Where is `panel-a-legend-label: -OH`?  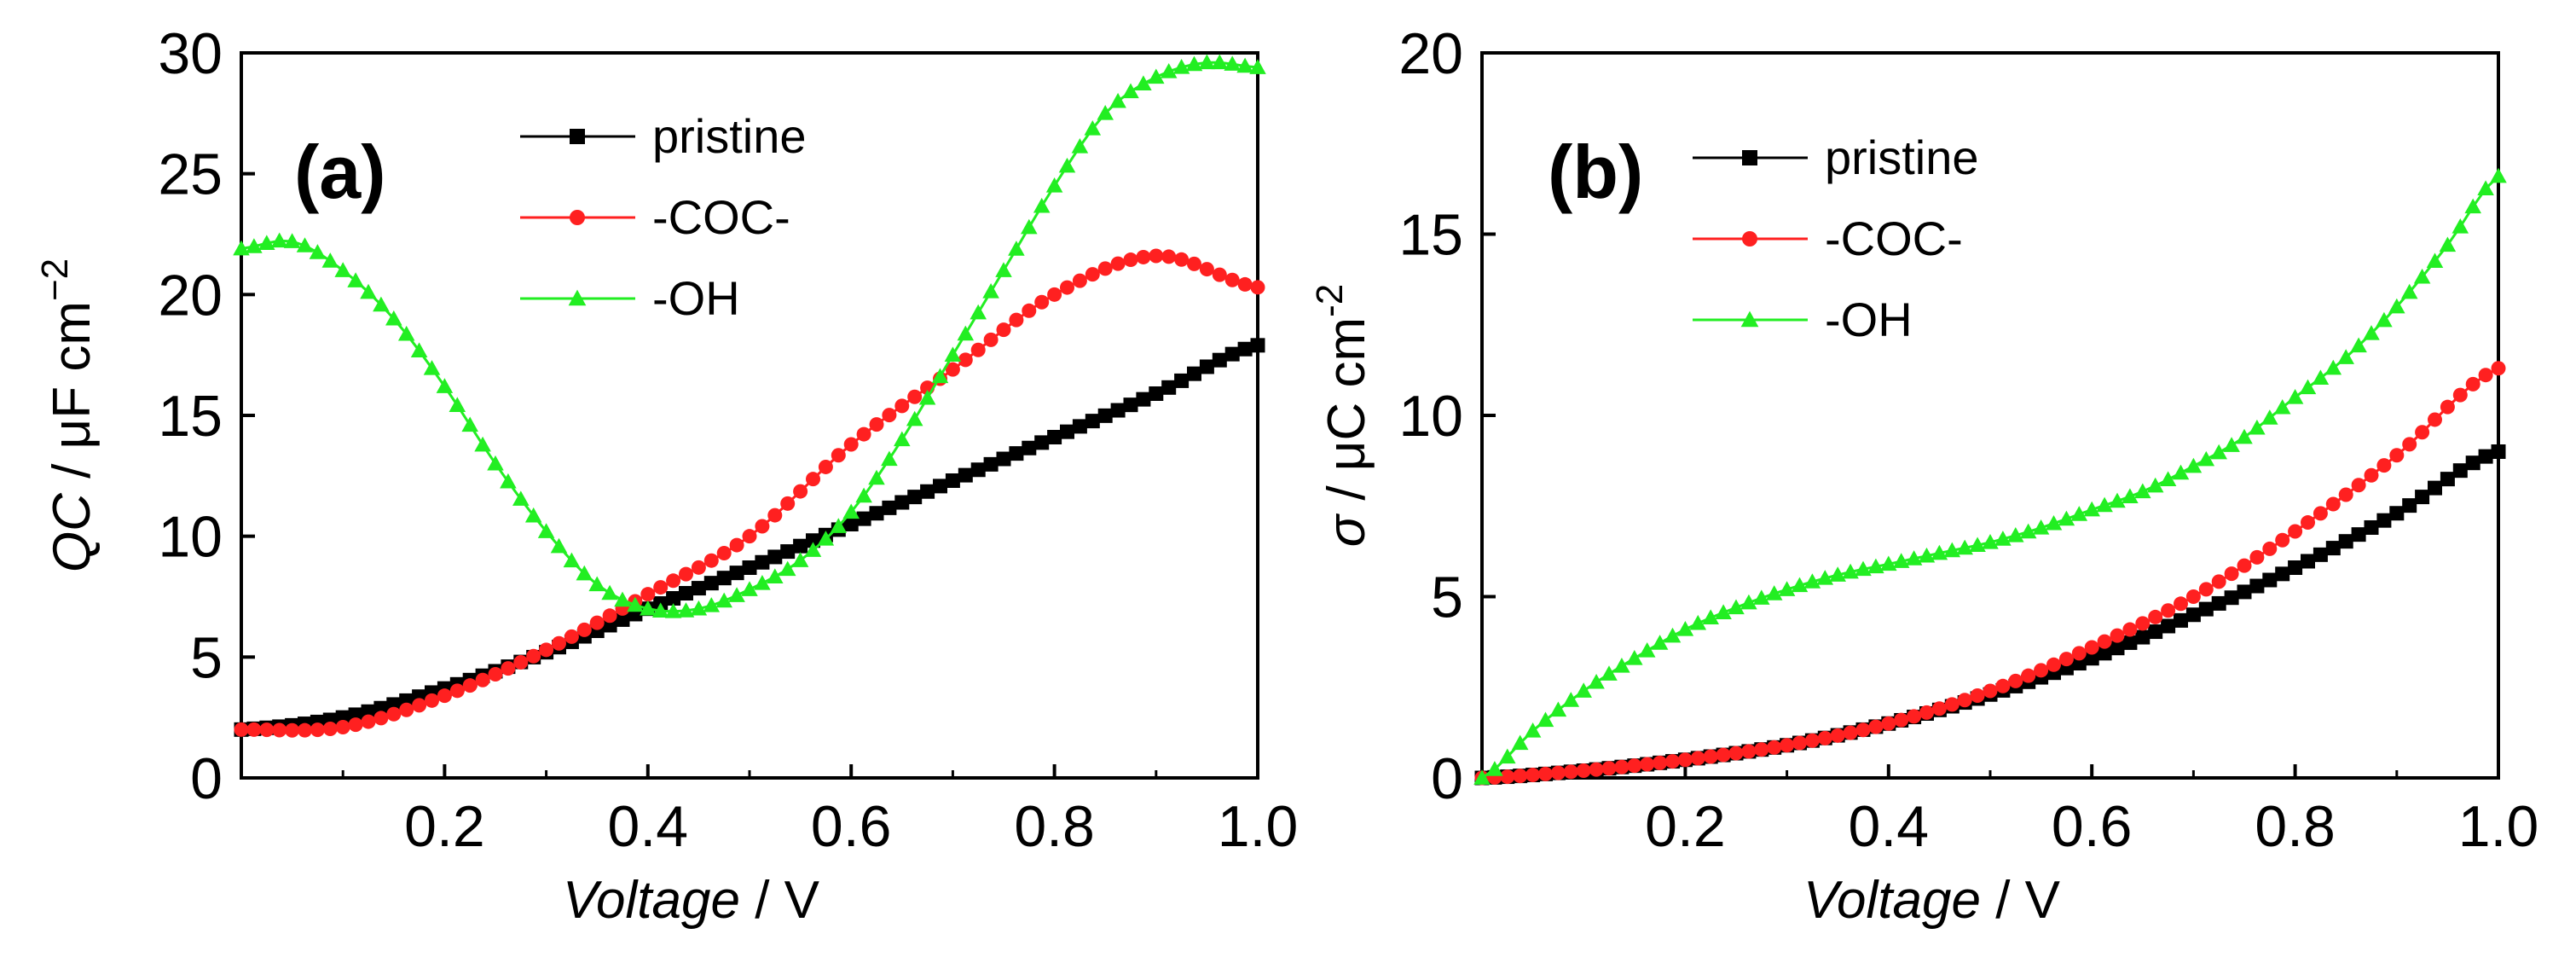
panel-a-legend-label: -OH is located at coordinates (696, 298).